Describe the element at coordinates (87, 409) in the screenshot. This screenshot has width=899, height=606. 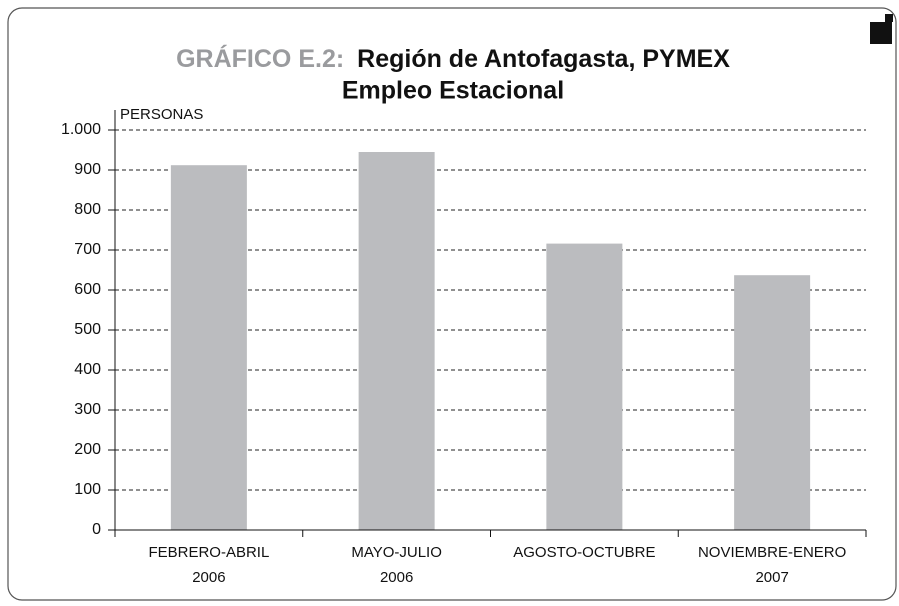
I see `y-tick-label: 300` at that location.